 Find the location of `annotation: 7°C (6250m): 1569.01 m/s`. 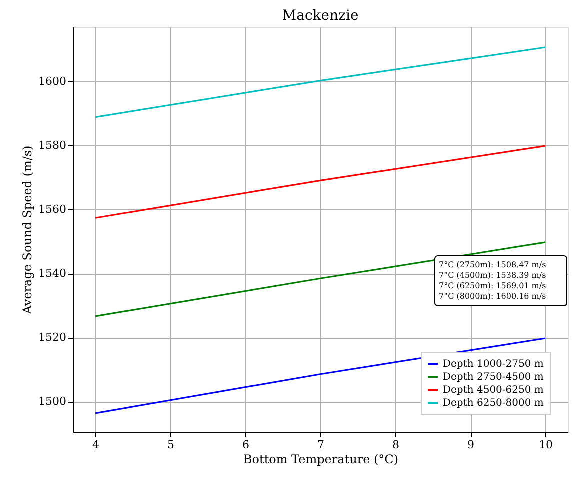

annotation: 7°C (6250m): 1569.01 m/s is located at coordinates (492, 285).